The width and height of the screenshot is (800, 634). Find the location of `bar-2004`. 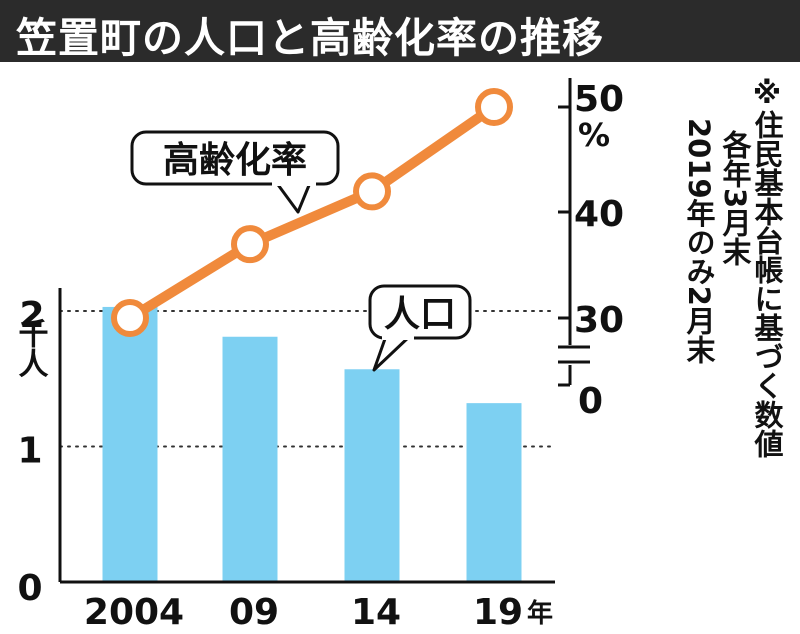

bar-2004 is located at coordinates (130, 444).